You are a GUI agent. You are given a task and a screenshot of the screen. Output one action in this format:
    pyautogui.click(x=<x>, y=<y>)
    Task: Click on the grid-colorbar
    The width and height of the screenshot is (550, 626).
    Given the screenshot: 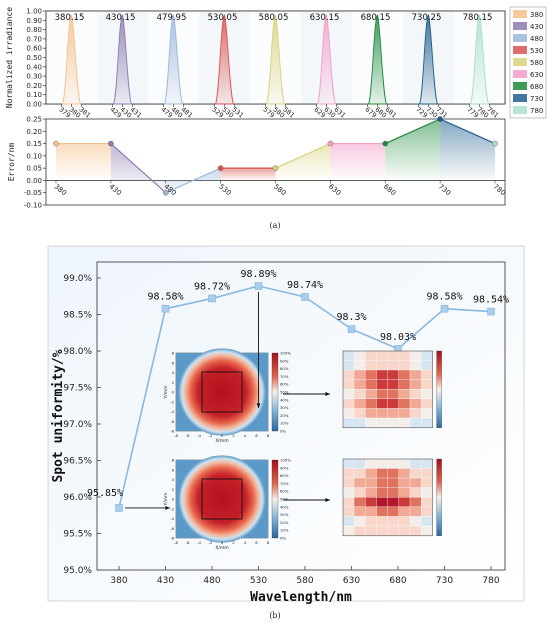 What is the action you would take?
    pyautogui.click(x=439, y=497)
    